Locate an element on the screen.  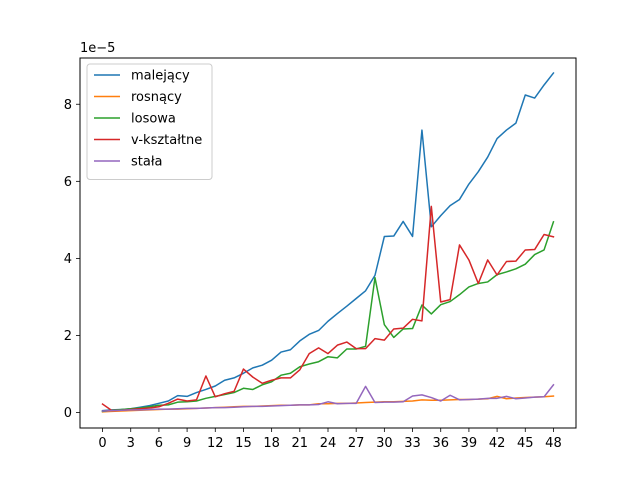
x-tick-label: 21 is located at coordinates (300, 443).